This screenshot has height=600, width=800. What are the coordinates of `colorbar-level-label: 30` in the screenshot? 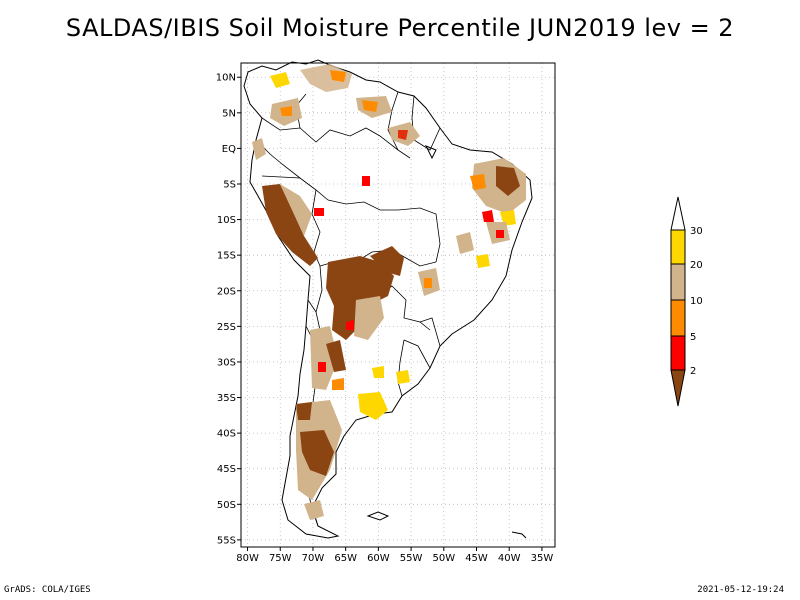 It's located at (696, 231).